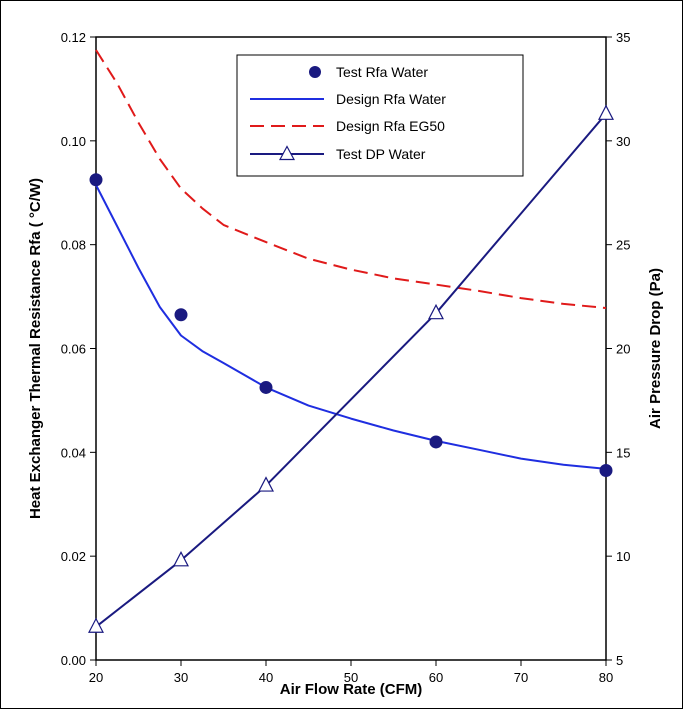 The height and width of the screenshot is (709, 683). What do you see at coordinates (266, 677) in the screenshot?
I see `x-tick-label: 40` at bounding box center [266, 677].